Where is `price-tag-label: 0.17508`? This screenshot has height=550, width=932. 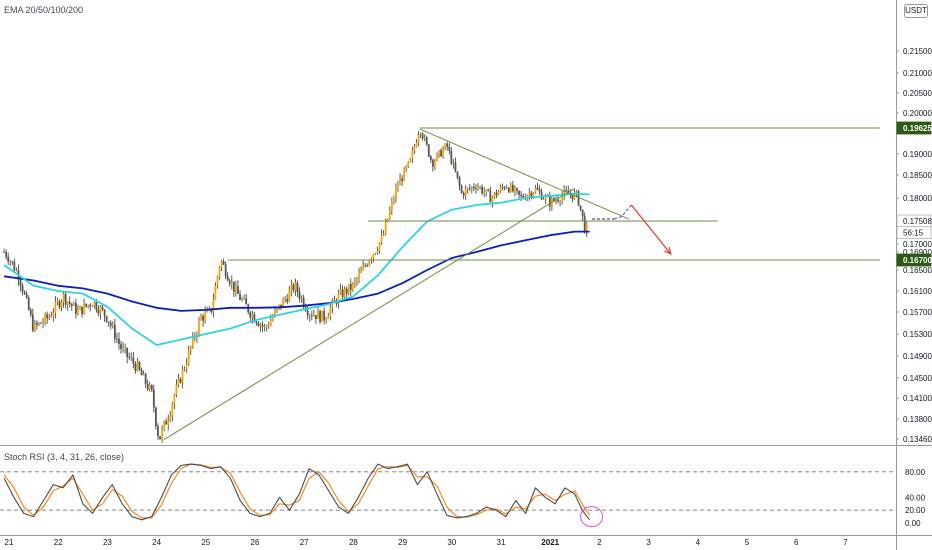
price-tag-label: 0.17508 is located at coordinates (917, 221).